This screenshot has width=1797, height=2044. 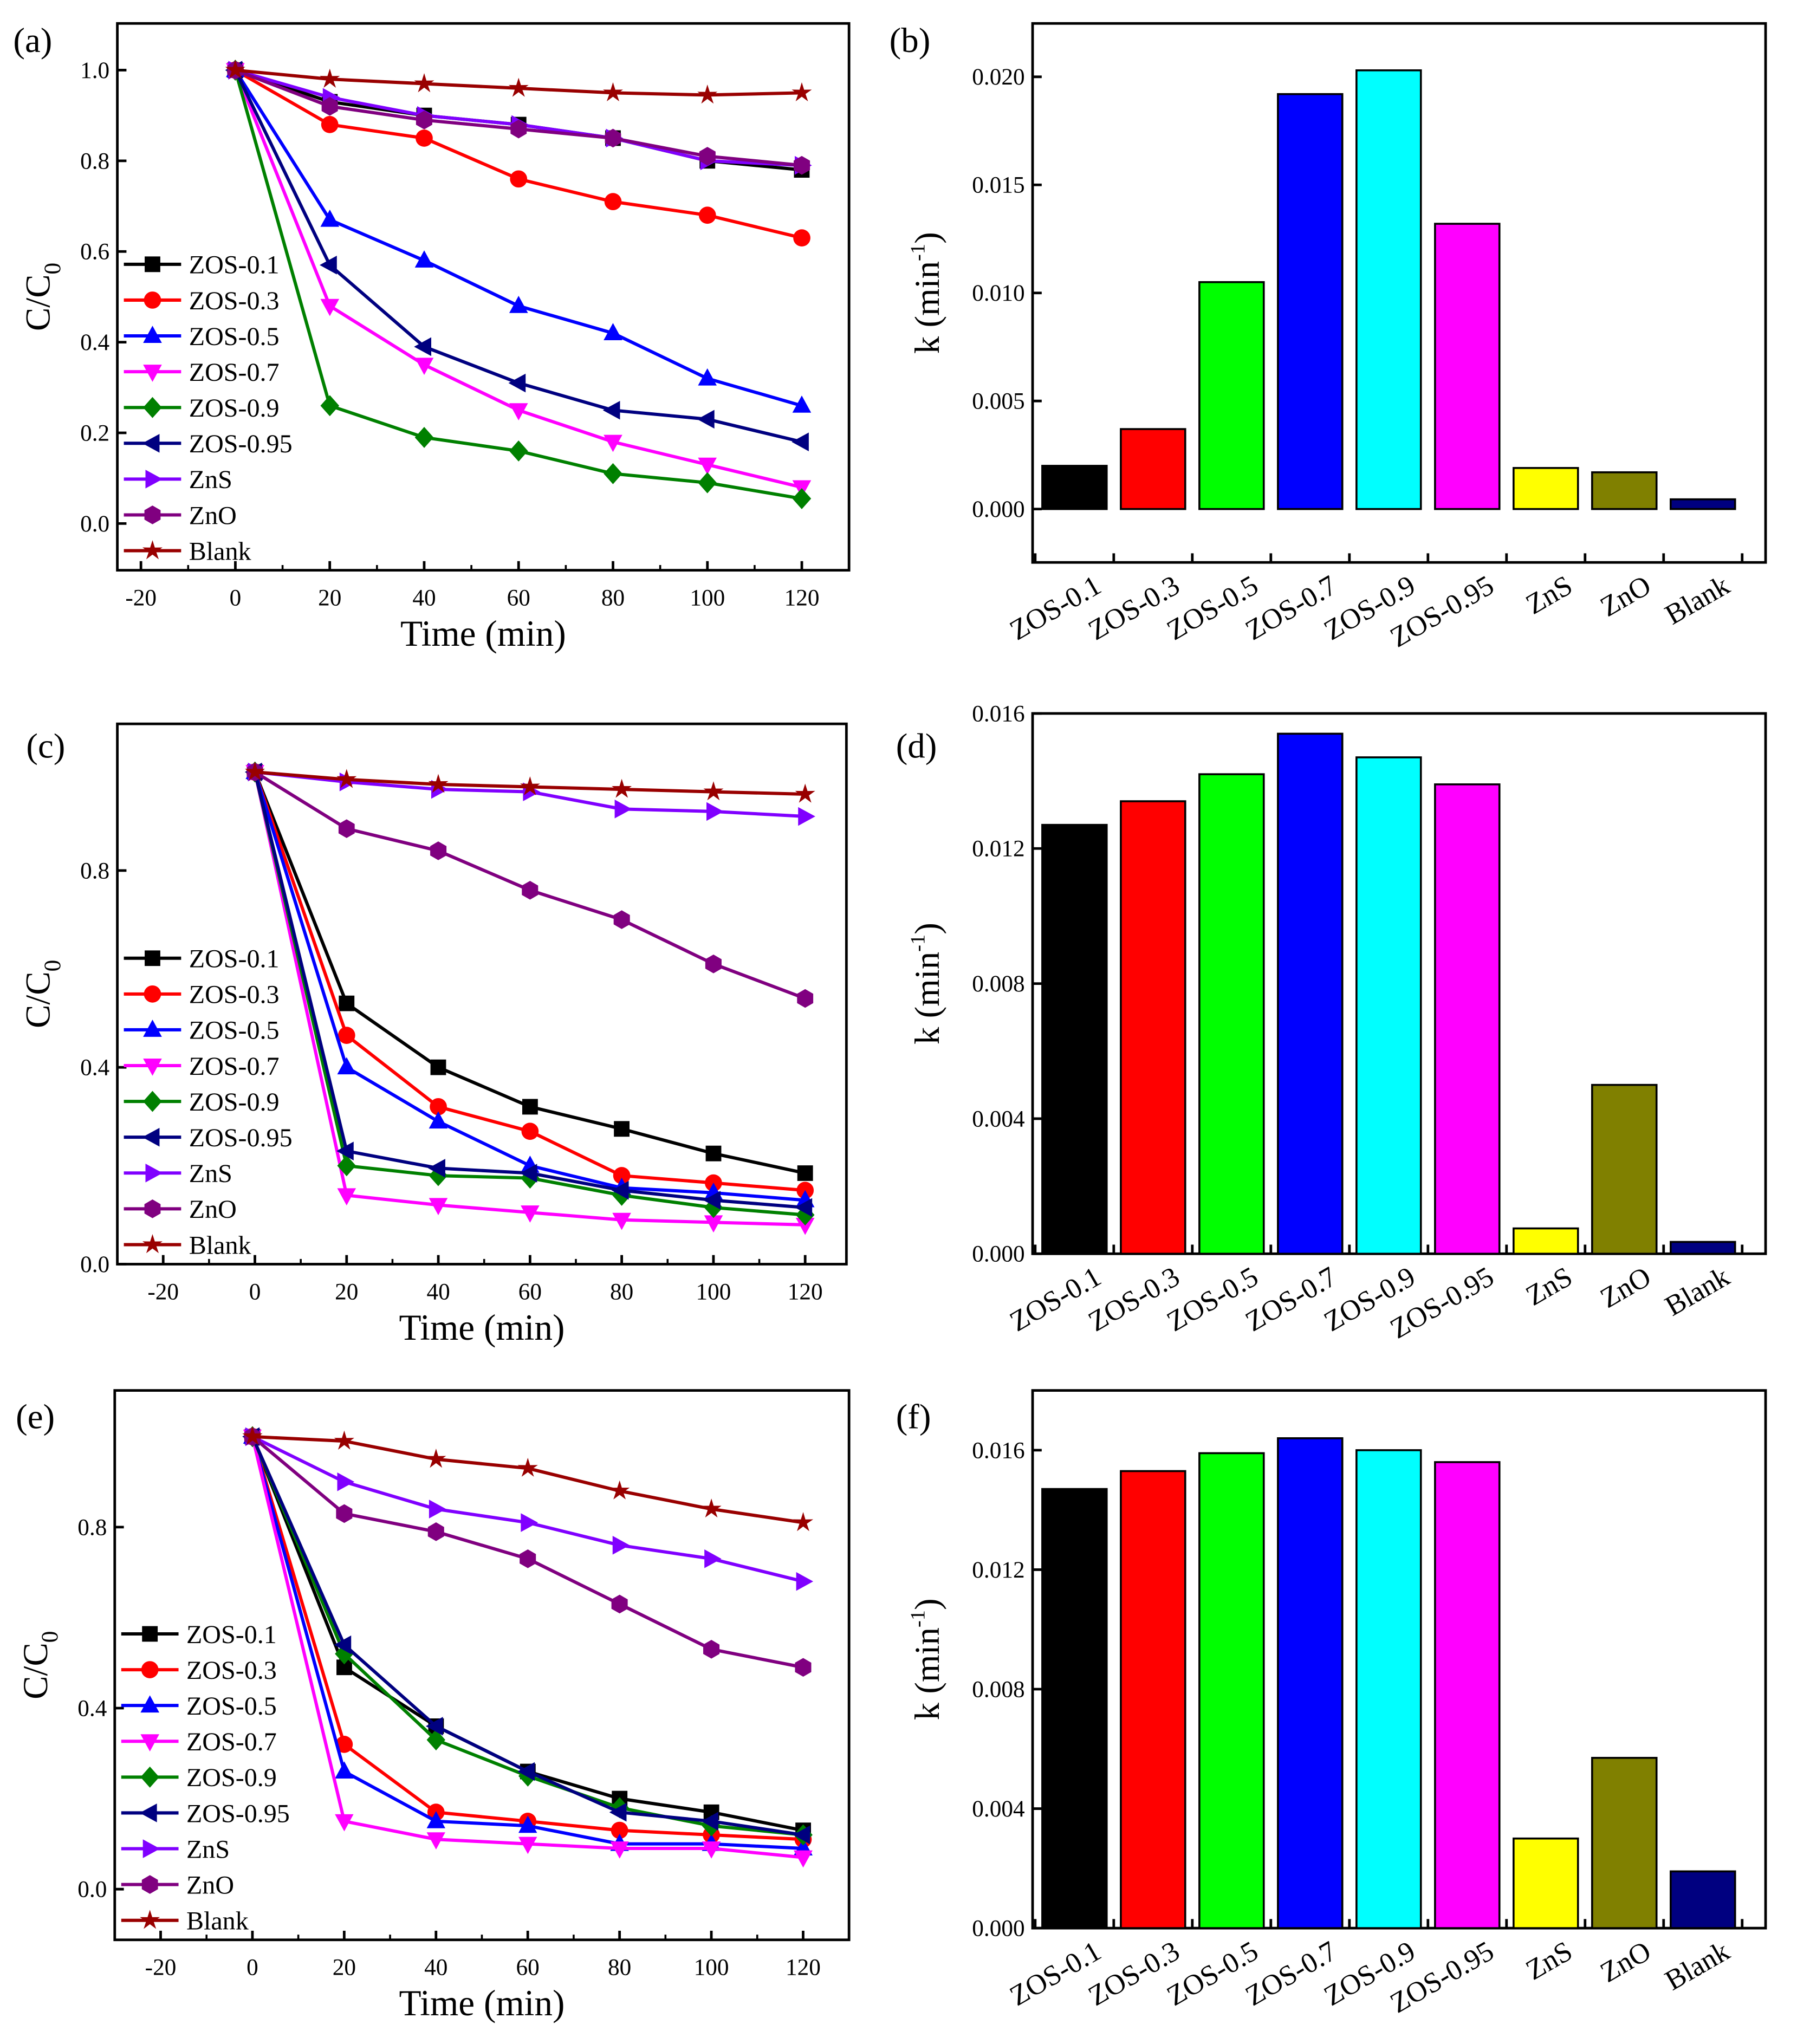 I want to click on y-axis-label: C/C0, so click(x=40, y=1665).